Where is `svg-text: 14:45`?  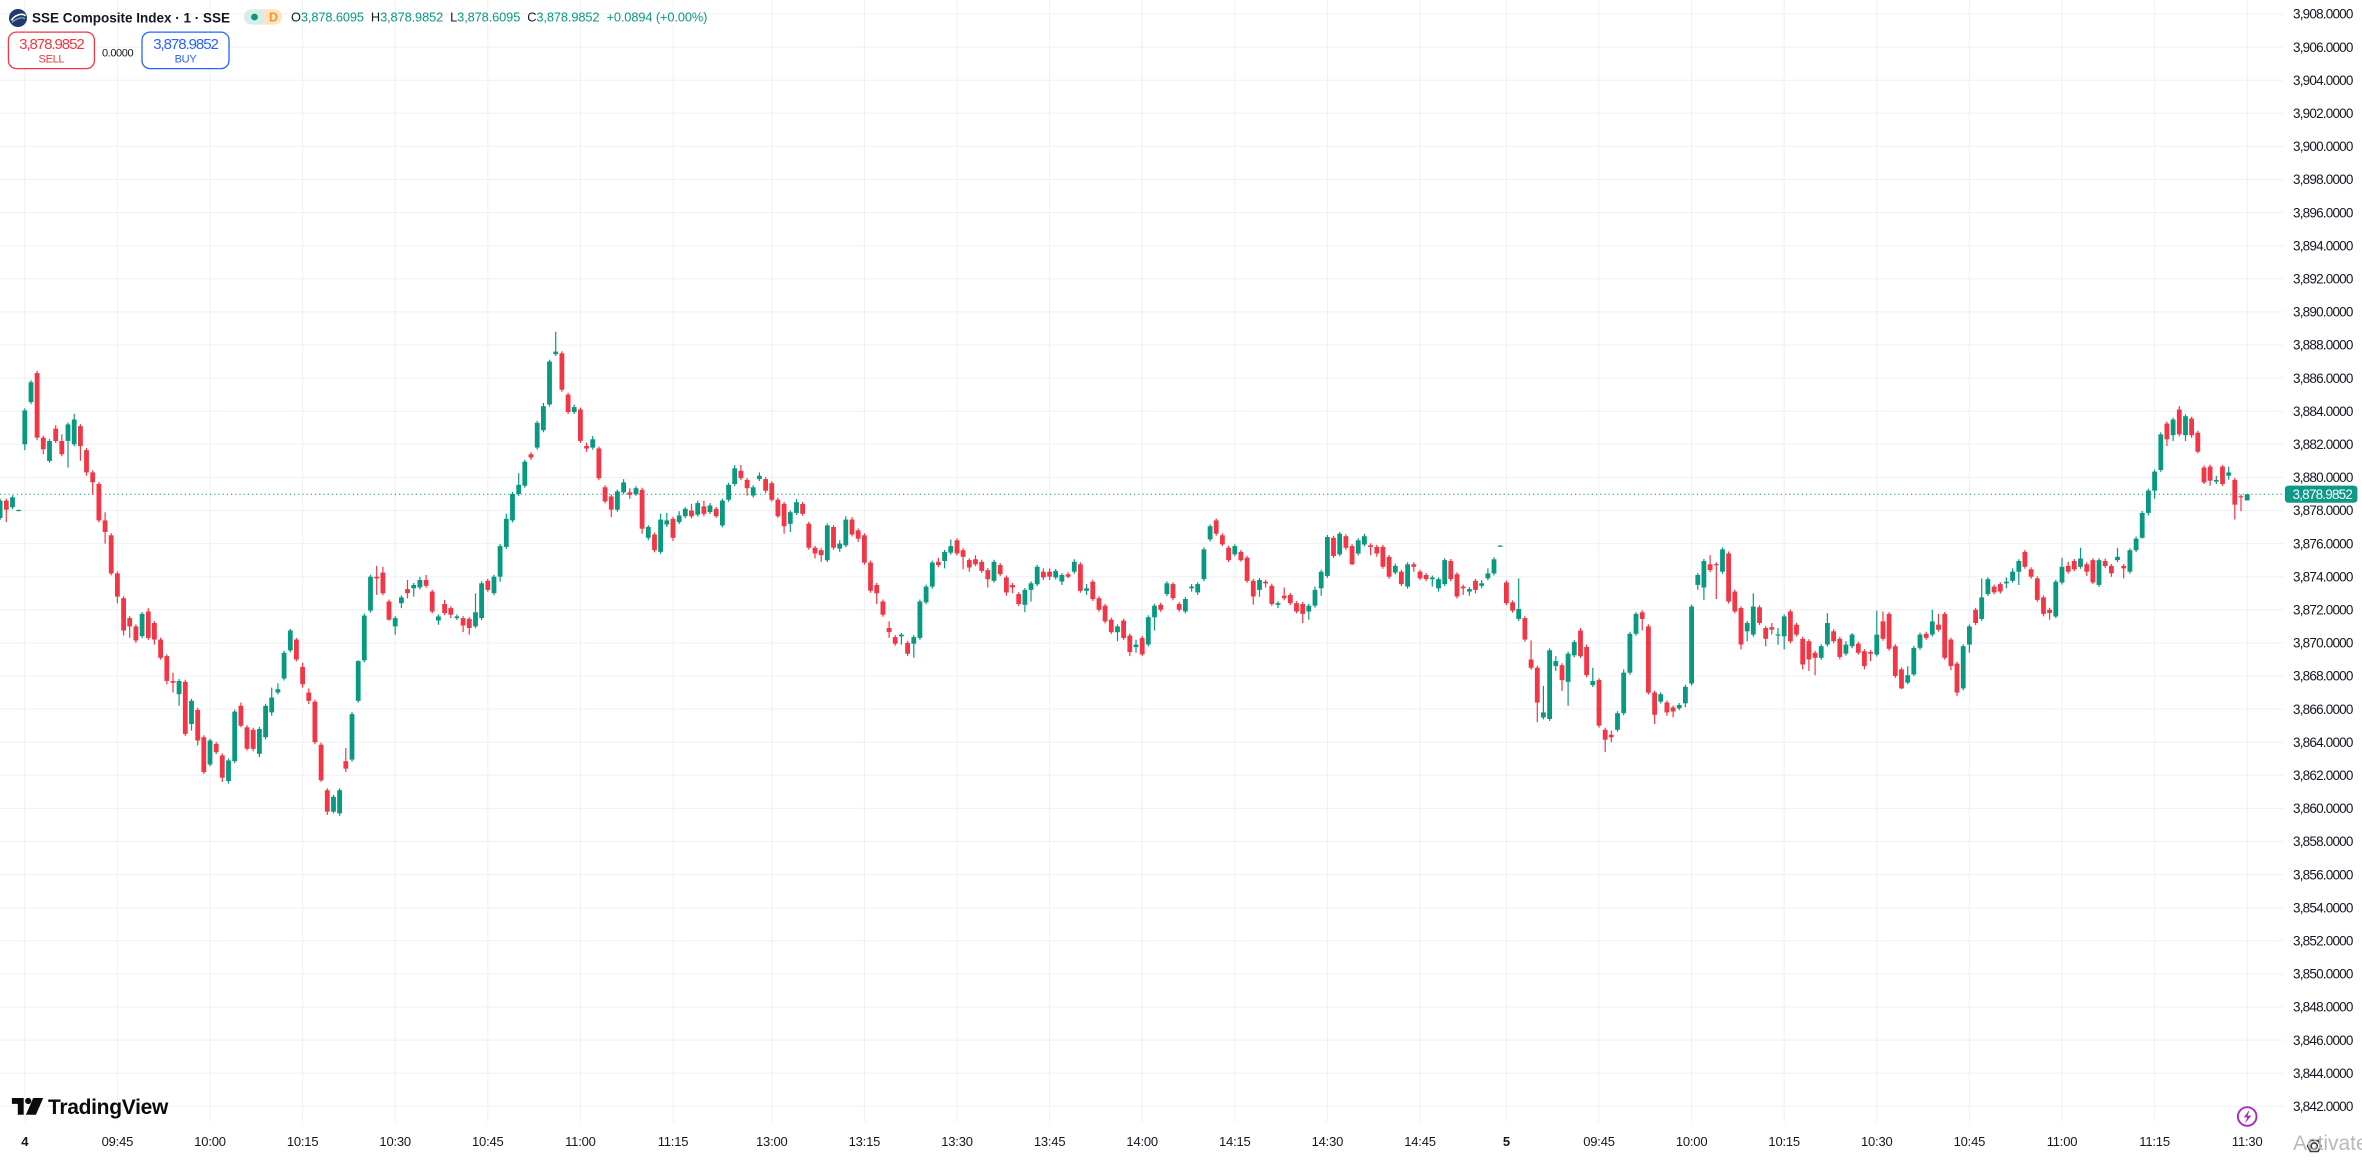
svg-text: 14:45 is located at coordinates (1420, 1141).